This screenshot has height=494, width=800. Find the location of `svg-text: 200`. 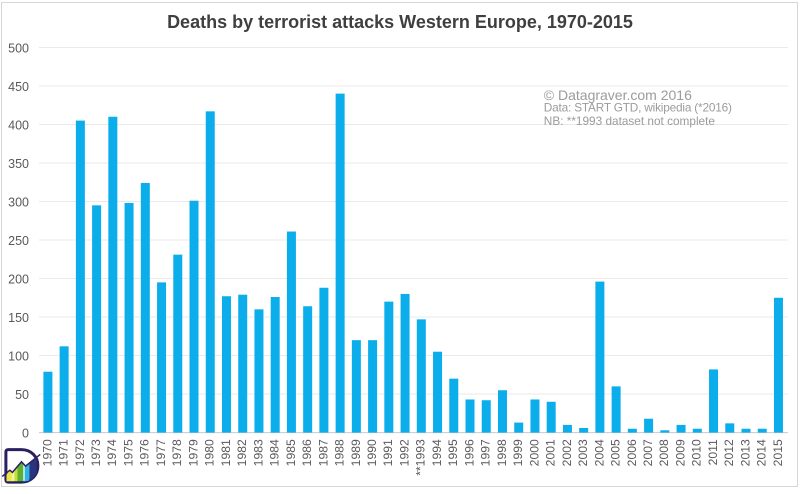

svg-text: 200 is located at coordinates (18, 280).